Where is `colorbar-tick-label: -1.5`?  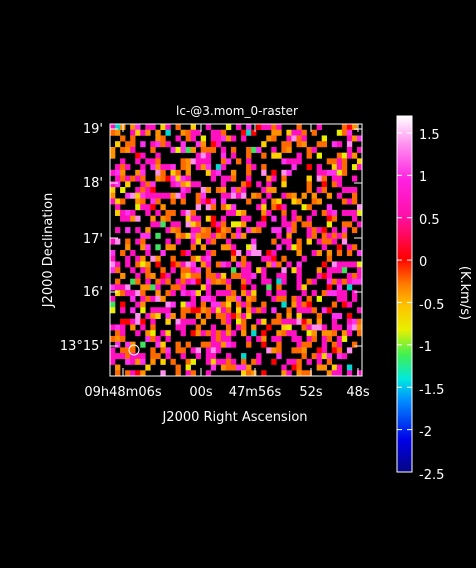 colorbar-tick-label: -1.5 is located at coordinates (431, 390).